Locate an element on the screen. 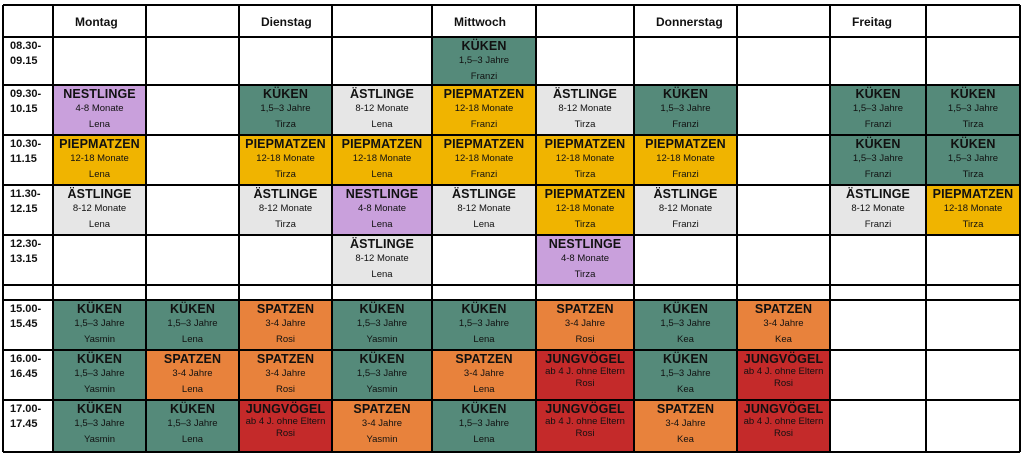  schedule-cell: NESTLINGE 4-8 Monate Lena is located at coordinates (99, 110).